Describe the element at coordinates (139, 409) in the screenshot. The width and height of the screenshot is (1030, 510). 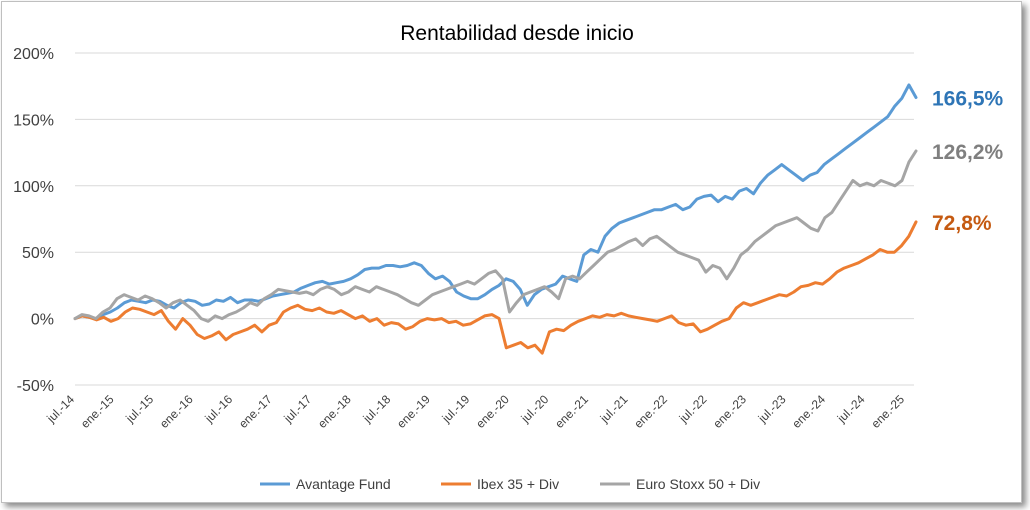
I see `x-tick-label: jul.-15` at that location.